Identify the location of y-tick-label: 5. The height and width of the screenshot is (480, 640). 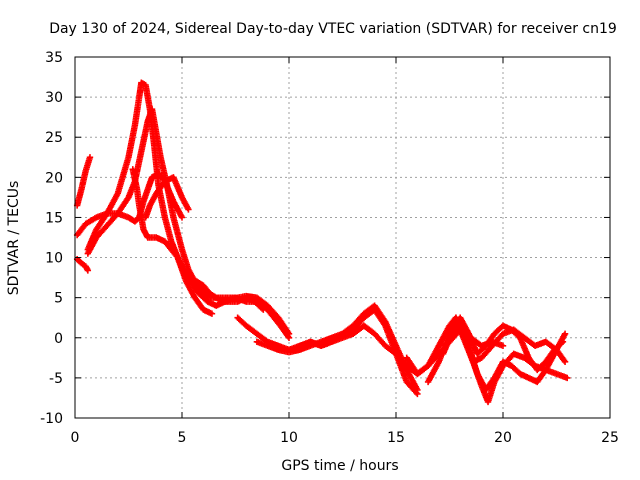
(58, 299).